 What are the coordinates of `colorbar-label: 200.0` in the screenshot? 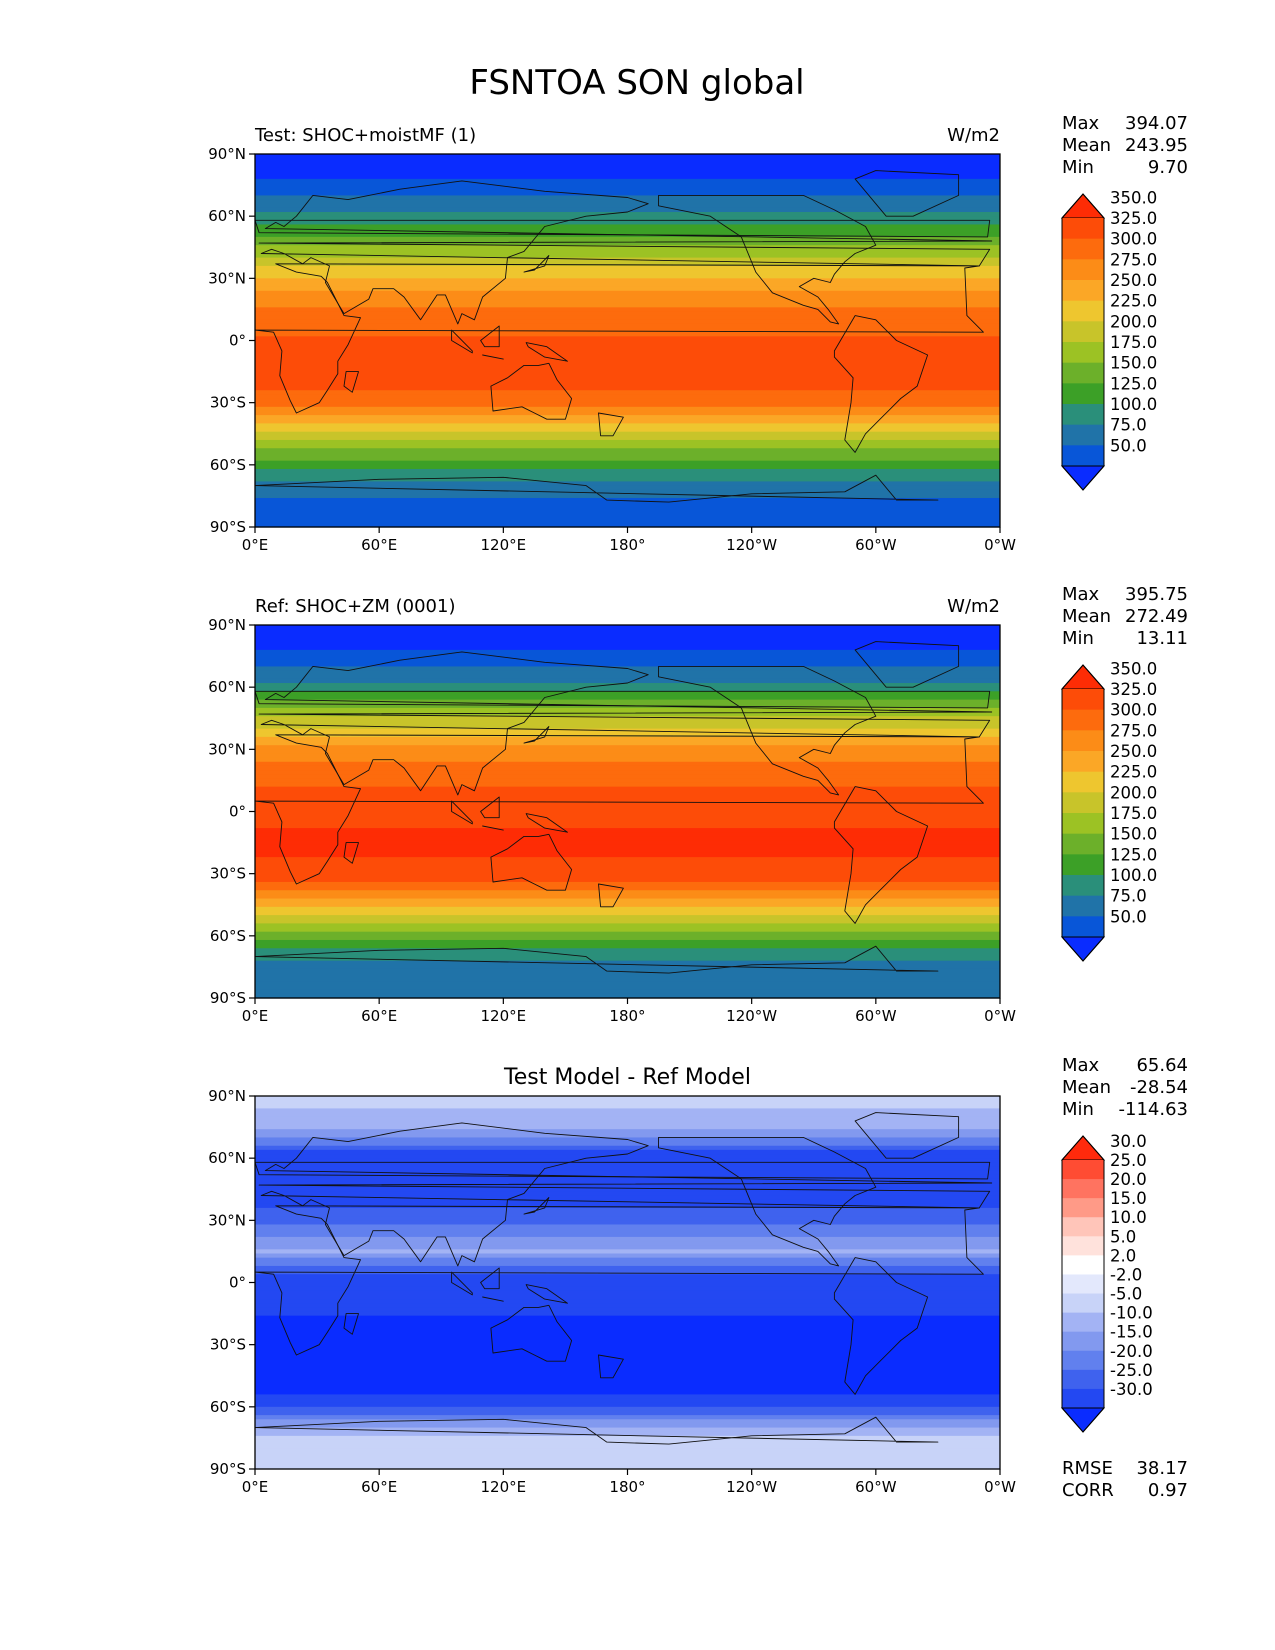 It's located at (1133, 792).